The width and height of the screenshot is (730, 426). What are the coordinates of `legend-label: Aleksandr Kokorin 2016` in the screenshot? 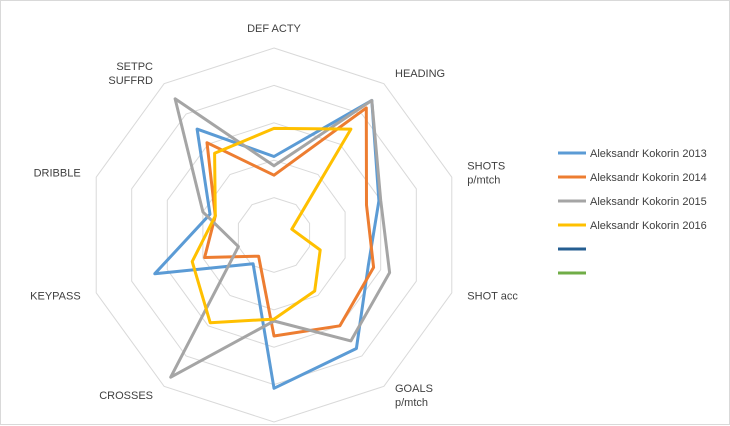 It's located at (648, 226).